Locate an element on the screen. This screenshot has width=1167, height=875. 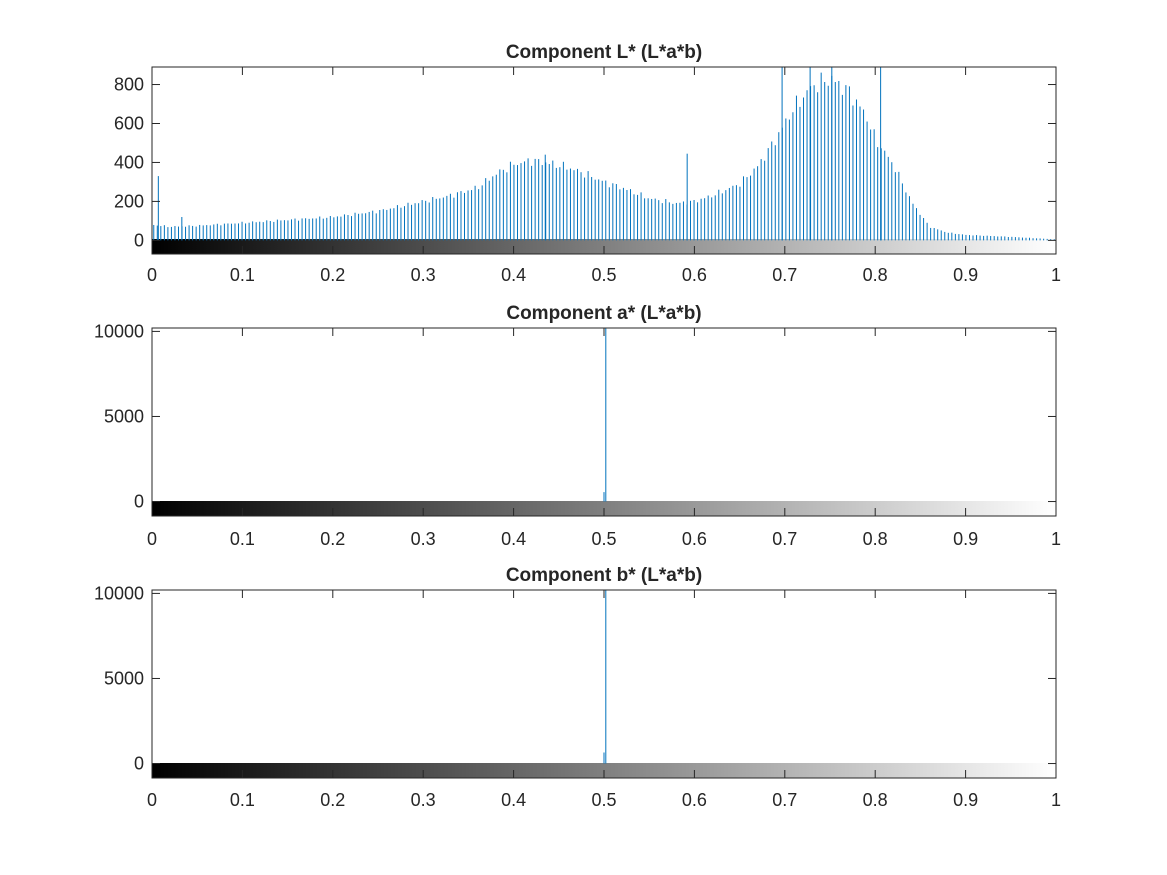
chart-title: Component b* (L*a*b) is located at coordinates (604, 575).